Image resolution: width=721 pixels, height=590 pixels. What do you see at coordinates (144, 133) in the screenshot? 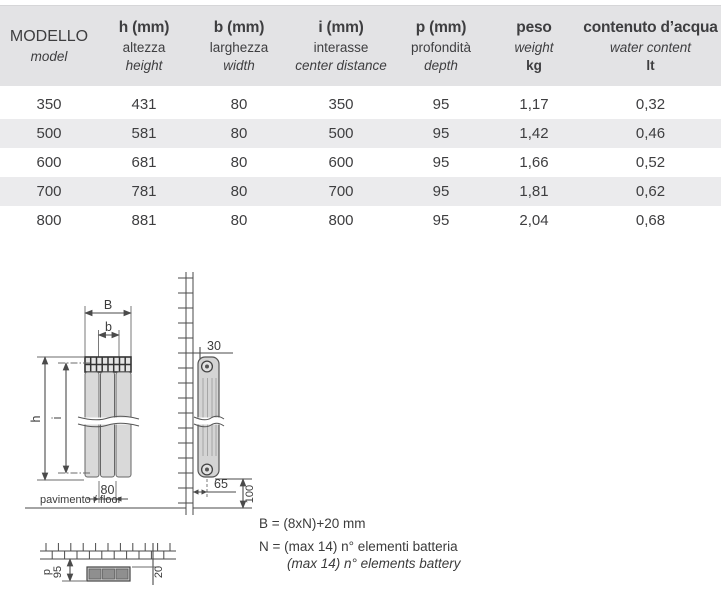
I see `cell: 581` at bounding box center [144, 133].